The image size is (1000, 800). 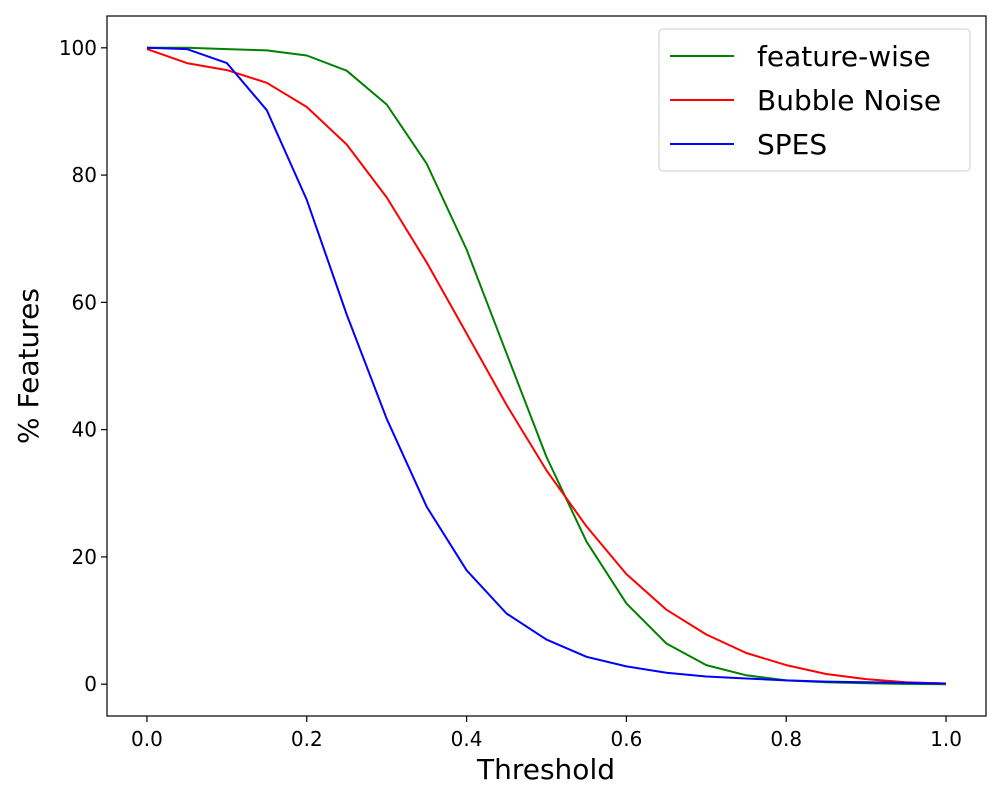 I want to click on legend-label: Bubble Noise, so click(x=849, y=100).